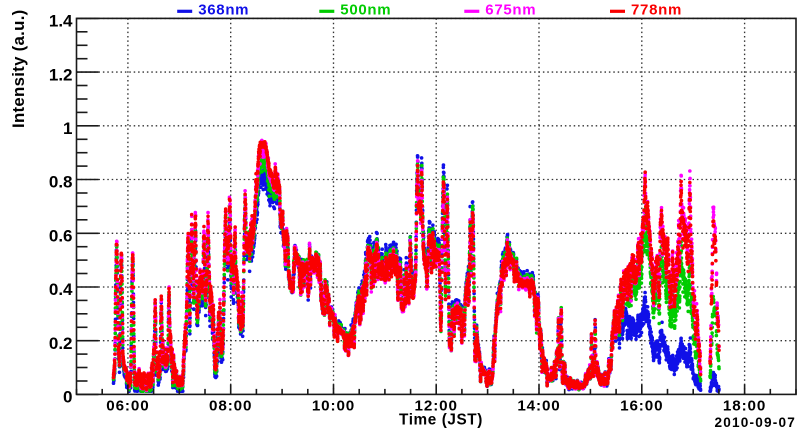 This screenshot has width=800, height=434. Describe the element at coordinates (61, 74) in the screenshot. I see `svg-text: 1.2` at that location.